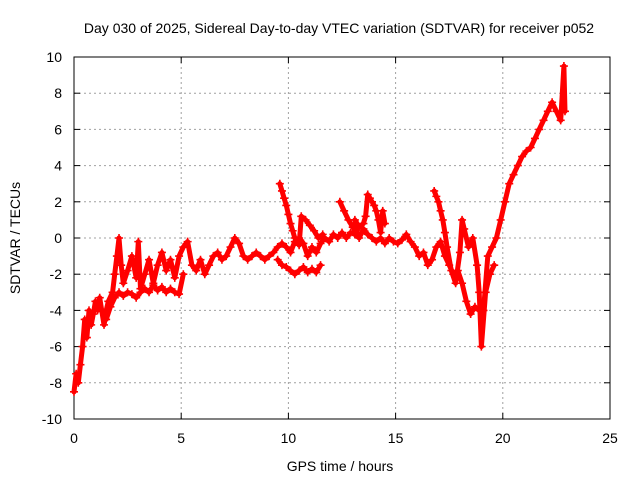 Image resolution: width=640 pixels, height=480 pixels. Describe the element at coordinates (58, 93) in the screenshot. I see `y-tick-label: 8` at that location.